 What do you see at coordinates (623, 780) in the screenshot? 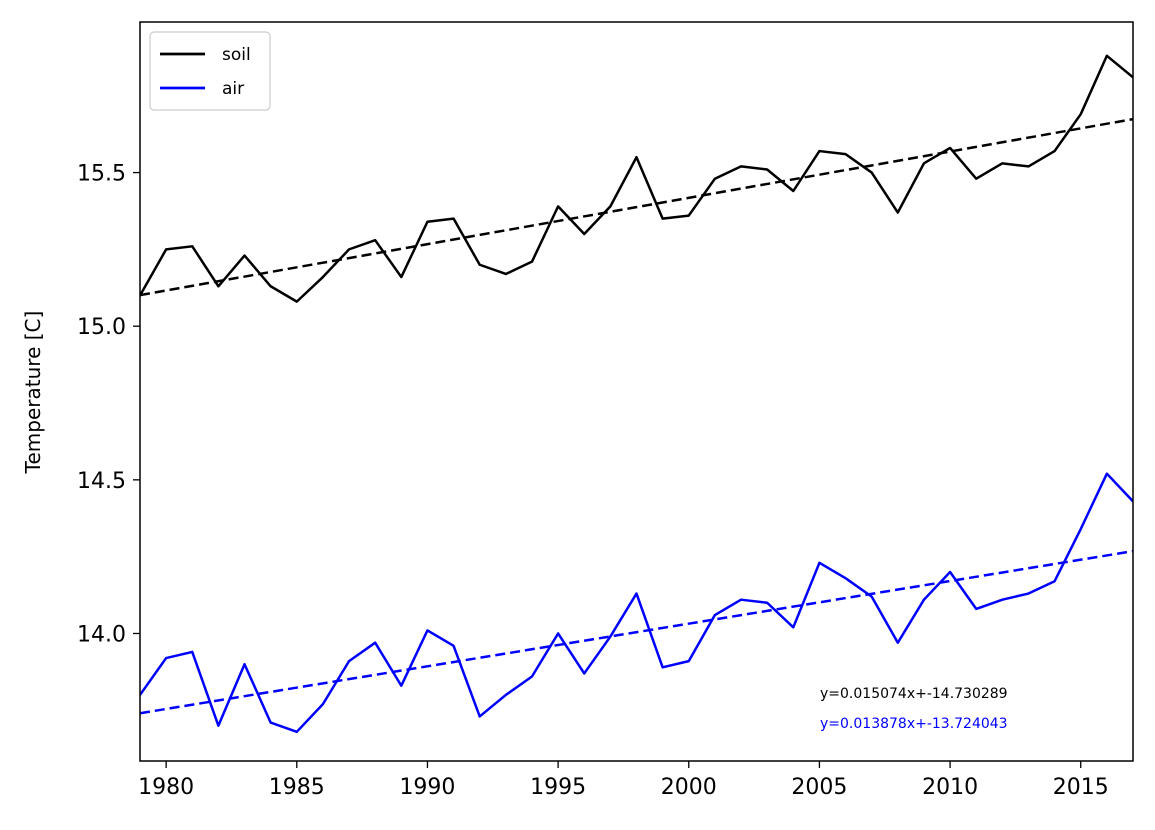
I see `x-axis: 1980 1985 1990 1995 2000 2005 2010 2015` at bounding box center [623, 780].